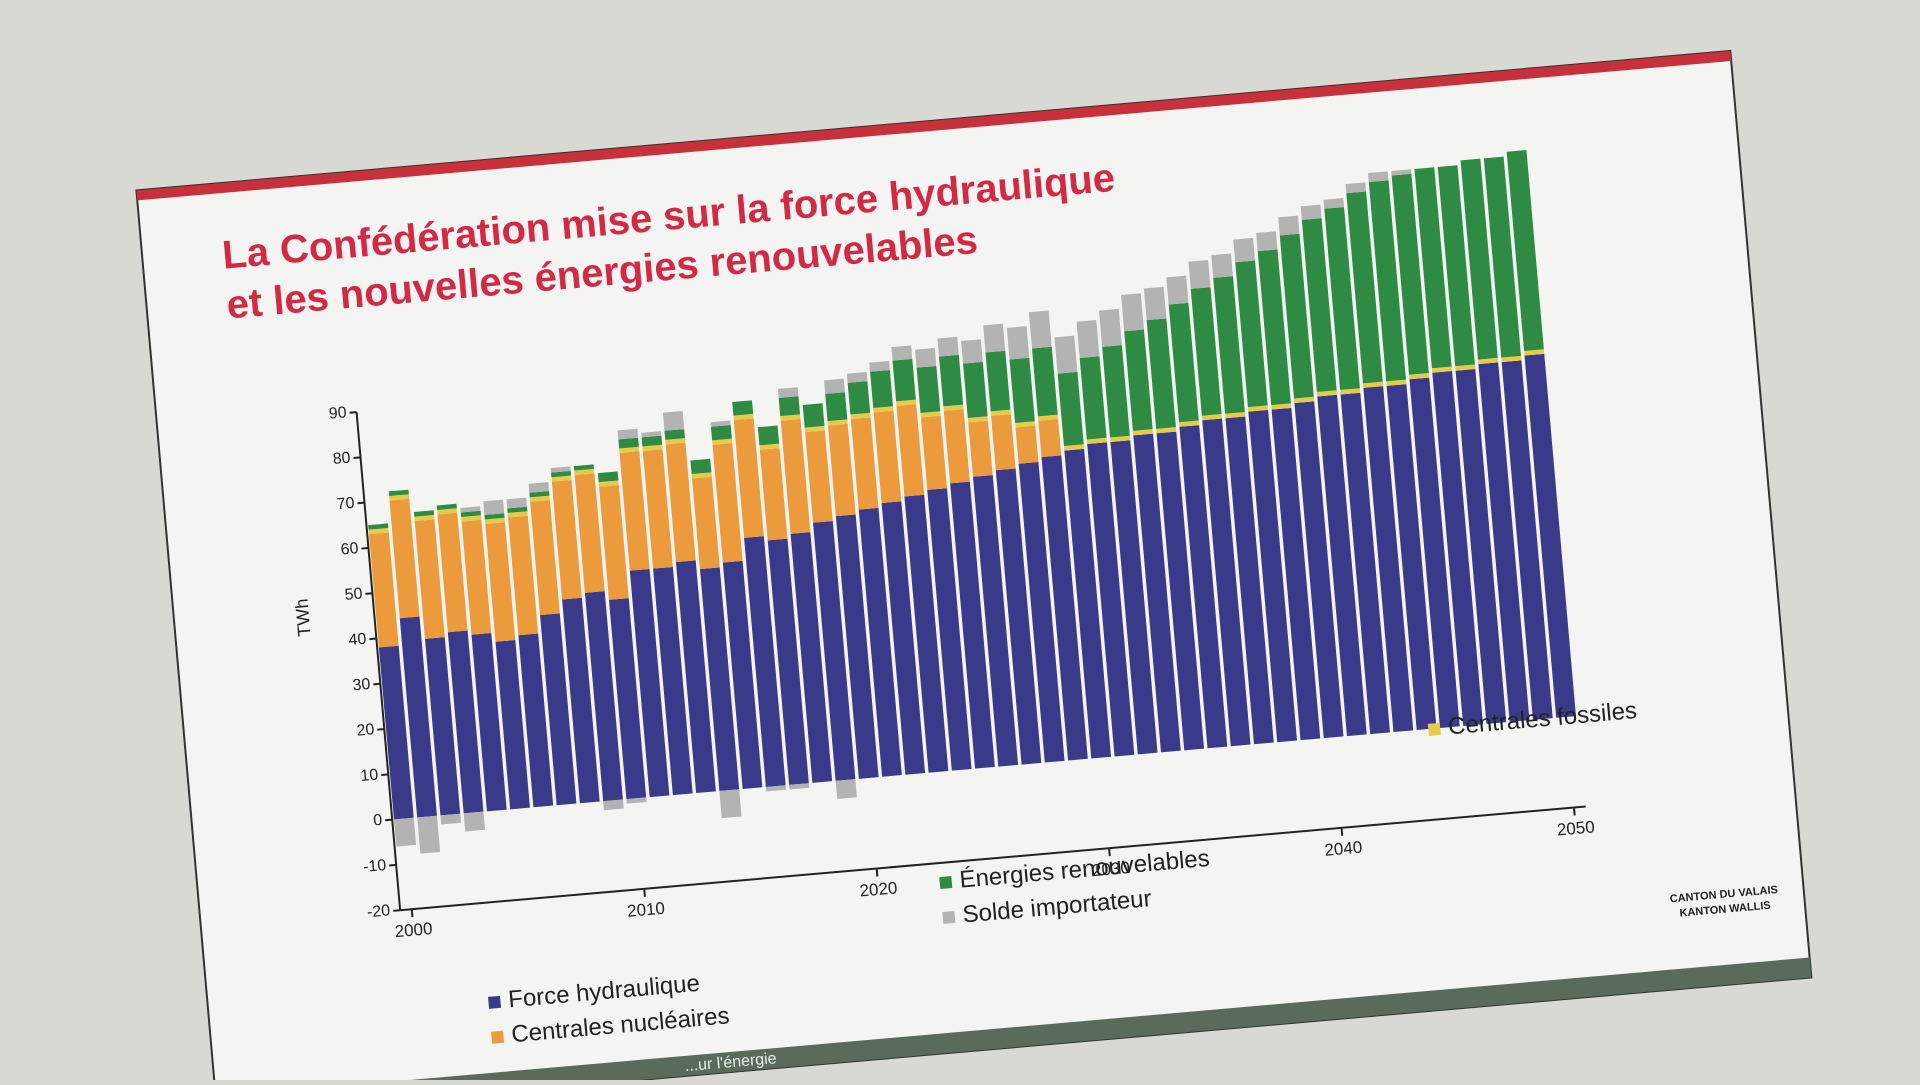  I want to click on x-tick-label: 2010, so click(645, 910).